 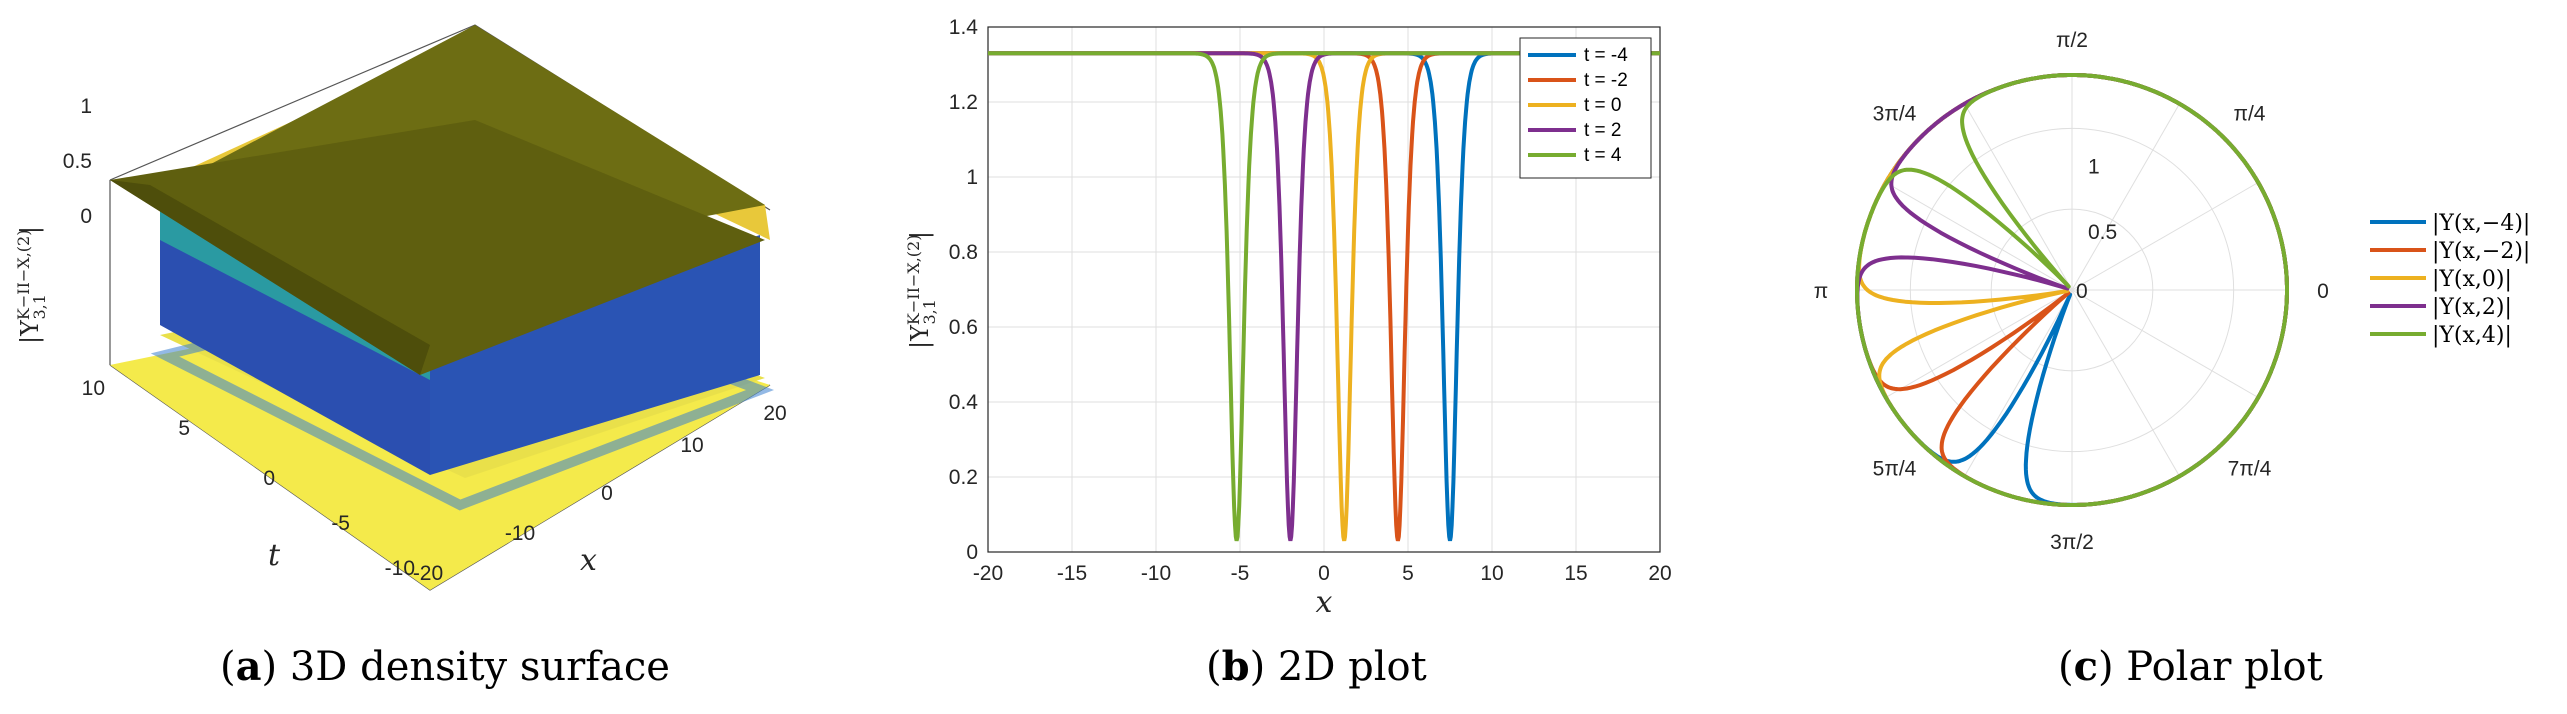 What do you see at coordinates (595, 355) in the screenshot?
I see `surface-valley-wall-right` at bounding box center [595, 355].